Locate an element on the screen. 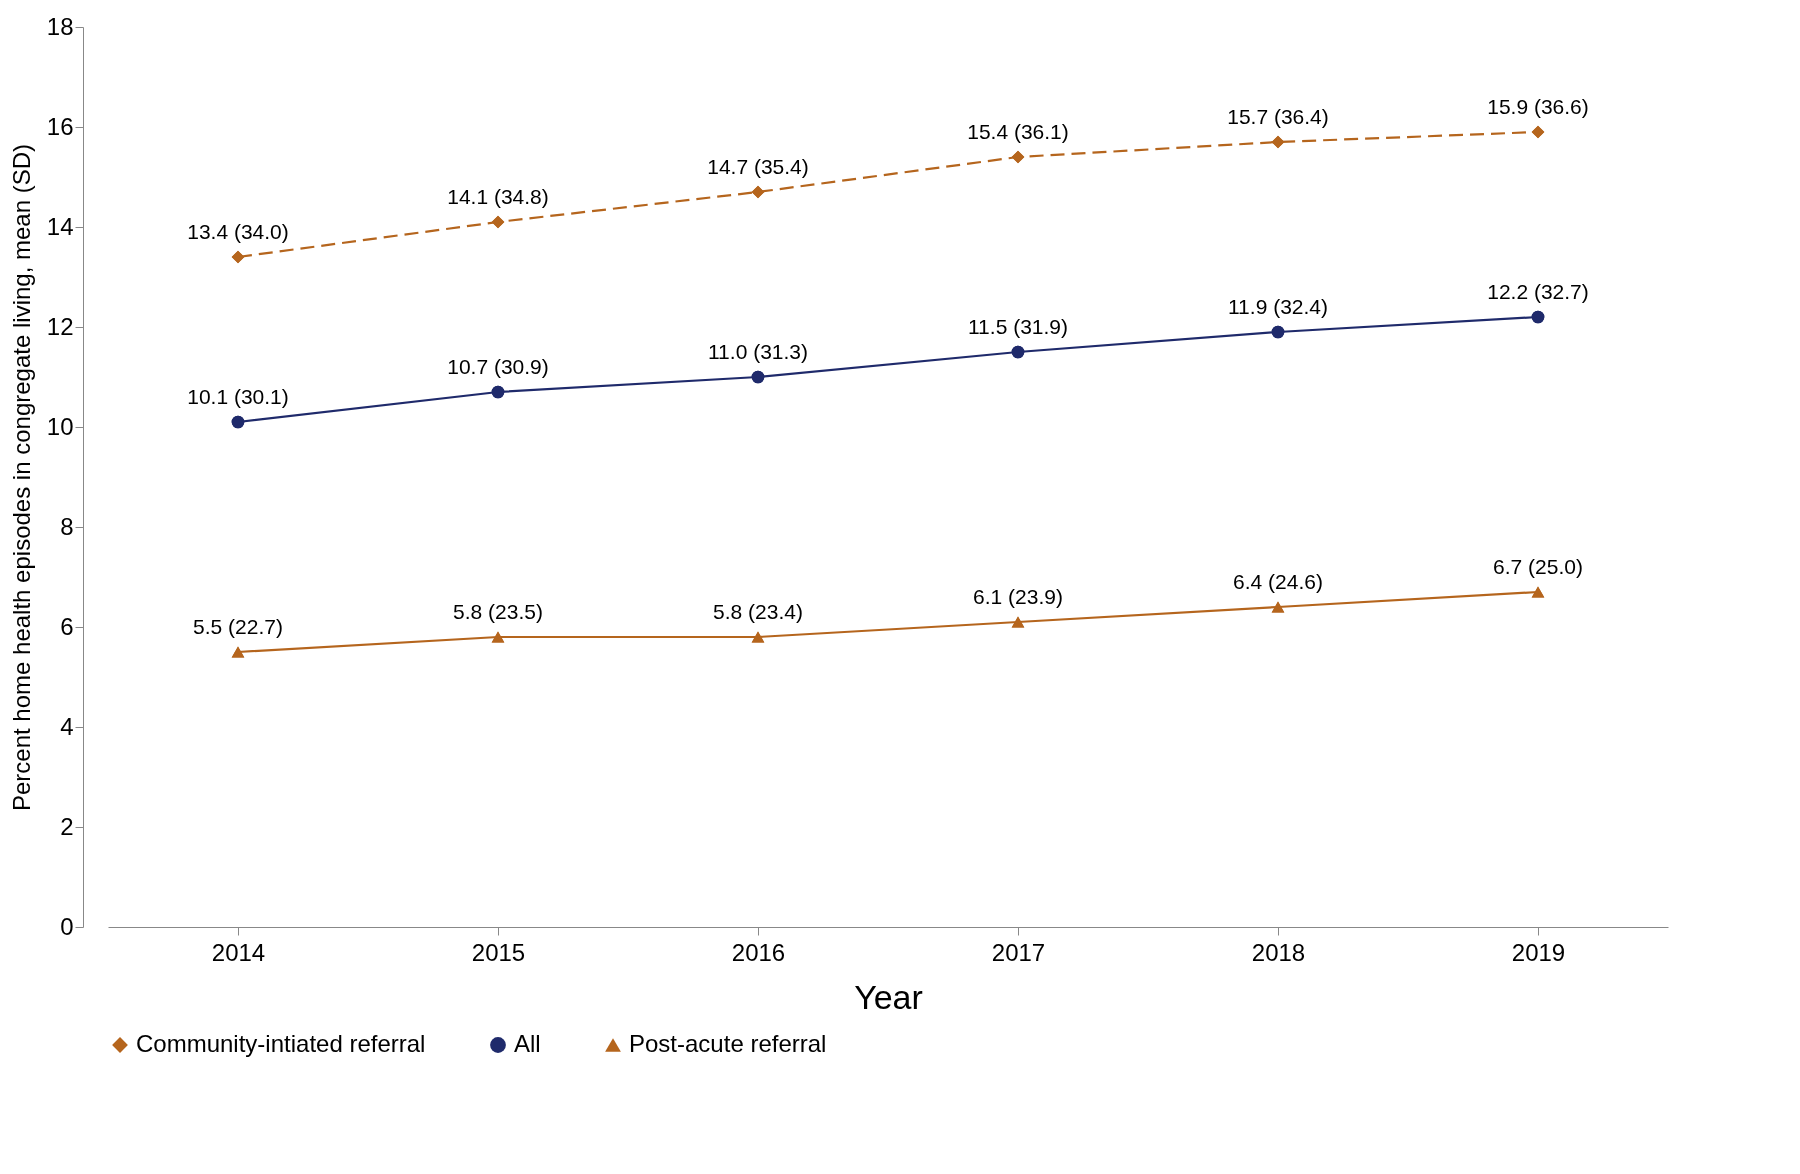 This screenshot has height=1174, width=1800. y-tick-label: 14 is located at coordinates (60, 226).